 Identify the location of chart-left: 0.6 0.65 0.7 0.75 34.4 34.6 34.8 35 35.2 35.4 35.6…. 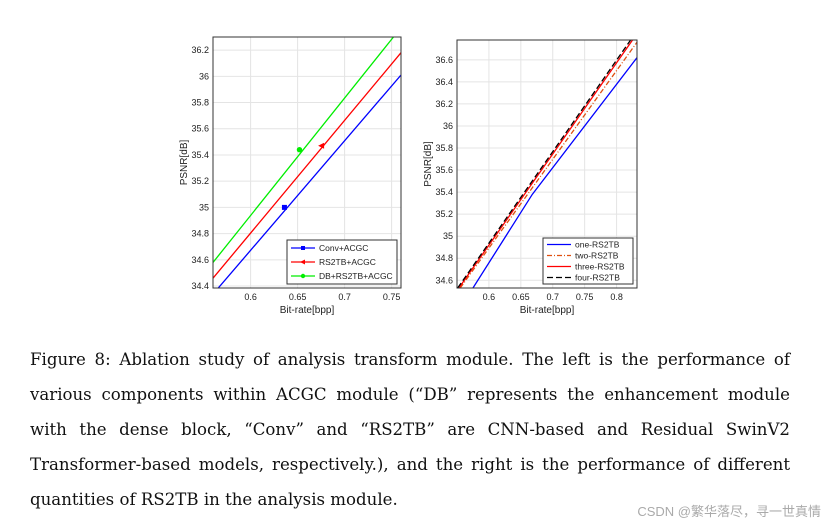
(290, 176).